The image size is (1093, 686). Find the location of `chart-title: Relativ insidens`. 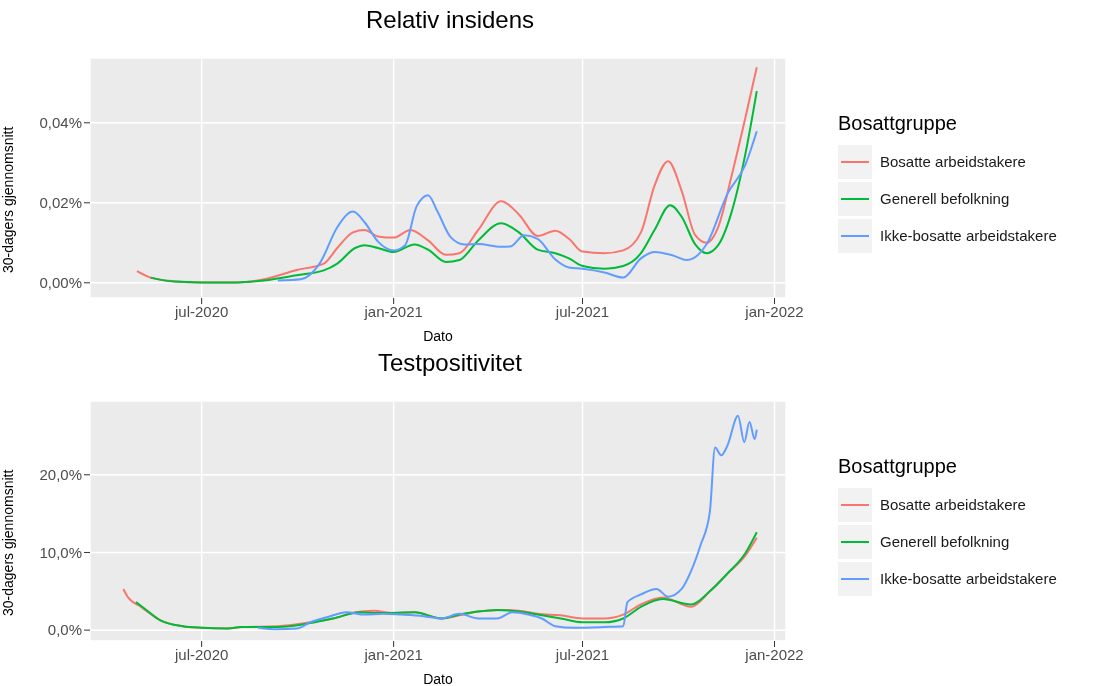

chart-title: Relativ insidens is located at coordinates (450, 20).